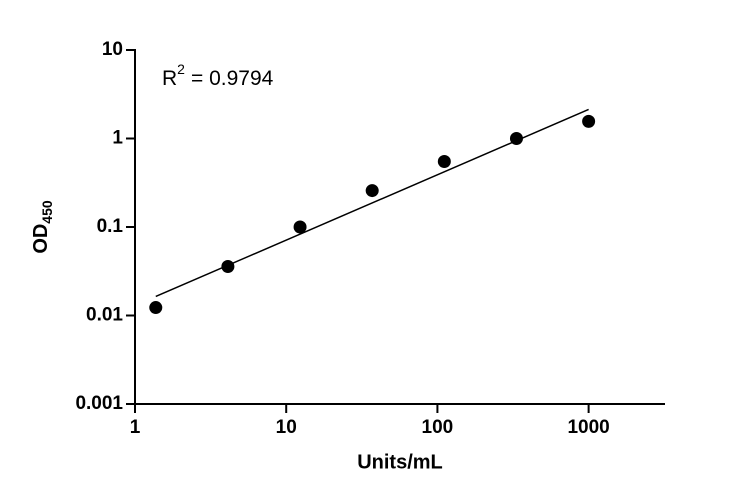  Describe the element at coordinates (117, 138) in the screenshot. I see `y-tick-label: 1` at that location.